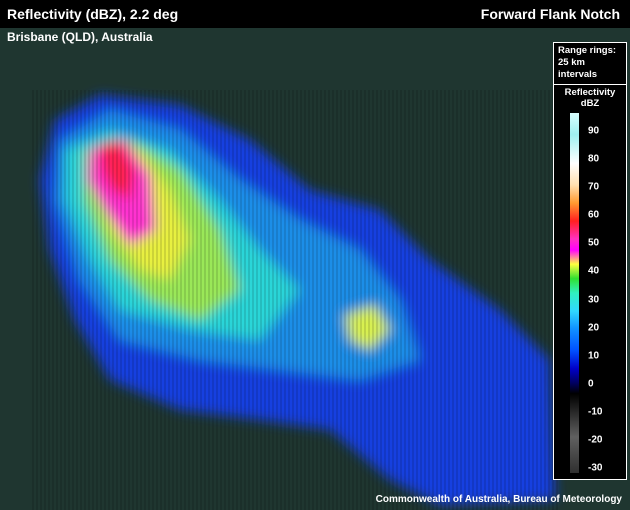 The width and height of the screenshot is (630, 510). What do you see at coordinates (594, 131) in the screenshot?
I see `legend-tick-label: 90` at bounding box center [594, 131].